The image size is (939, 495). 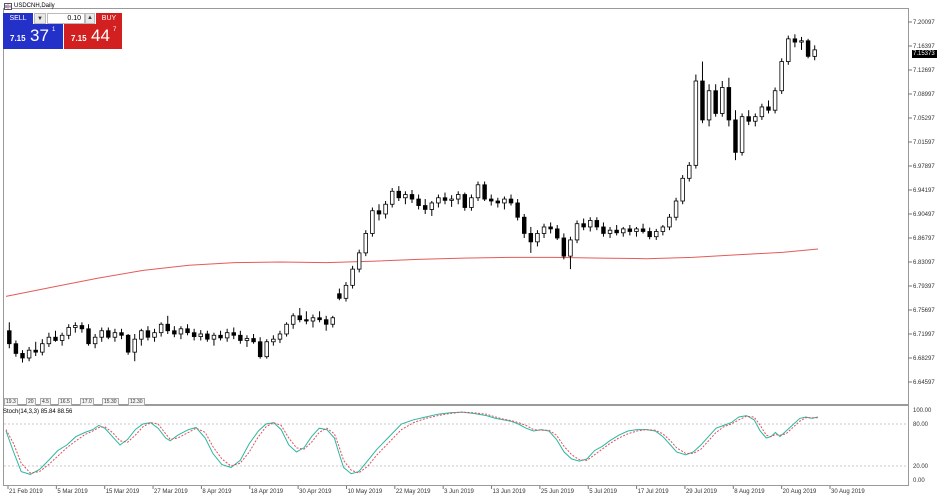 What do you see at coordinates (558, 492) in the screenshot?
I see `time-tick-label: 25 Jun 2019` at bounding box center [558, 492].